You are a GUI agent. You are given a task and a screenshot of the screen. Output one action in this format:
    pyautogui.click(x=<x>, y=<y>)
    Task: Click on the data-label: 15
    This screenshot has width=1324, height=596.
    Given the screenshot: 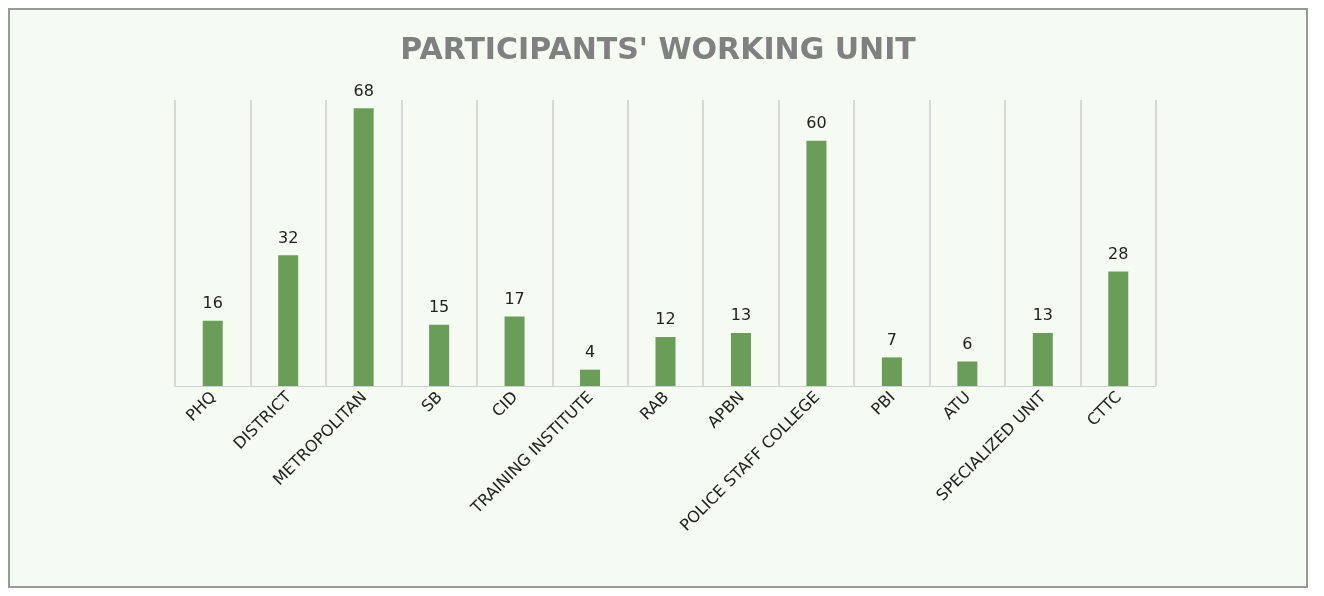 What is the action you would take?
    pyautogui.click(x=439, y=307)
    